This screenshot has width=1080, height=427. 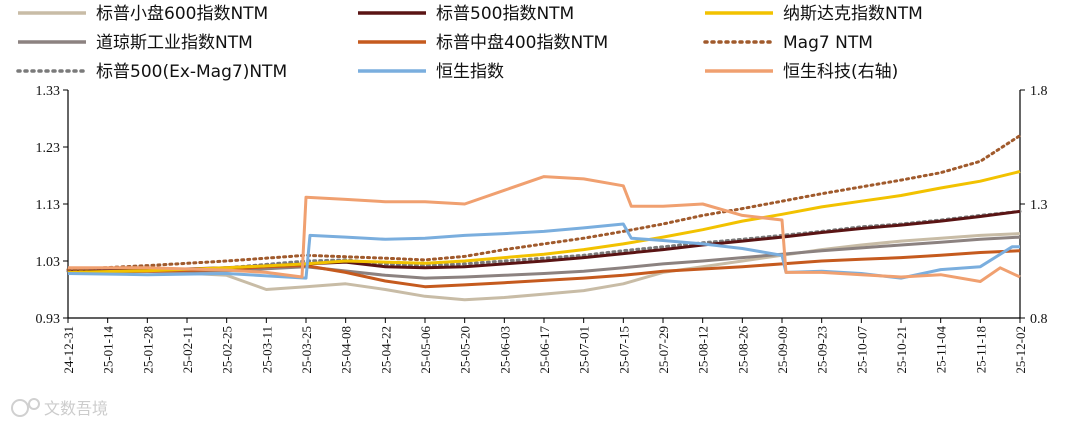 I want to click on x-tick-label: 25-07-01, so click(x=584, y=350).